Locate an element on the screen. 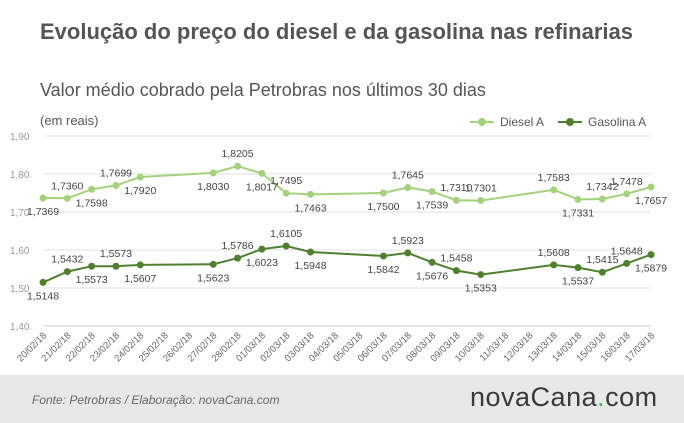  data-label-diesel: 1,7331 is located at coordinates (578, 213).